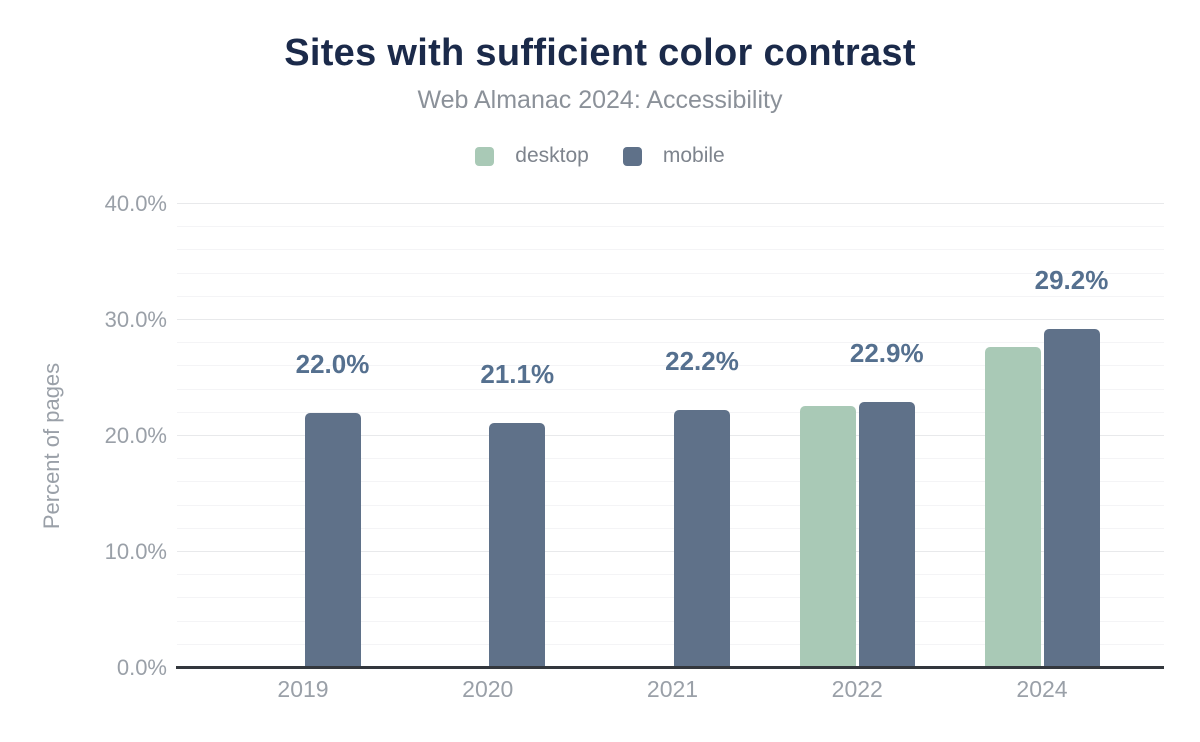 This screenshot has height=742, width=1200. What do you see at coordinates (517, 545) in the screenshot?
I see `bar-mobile-2020` at bounding box center [517, 545].